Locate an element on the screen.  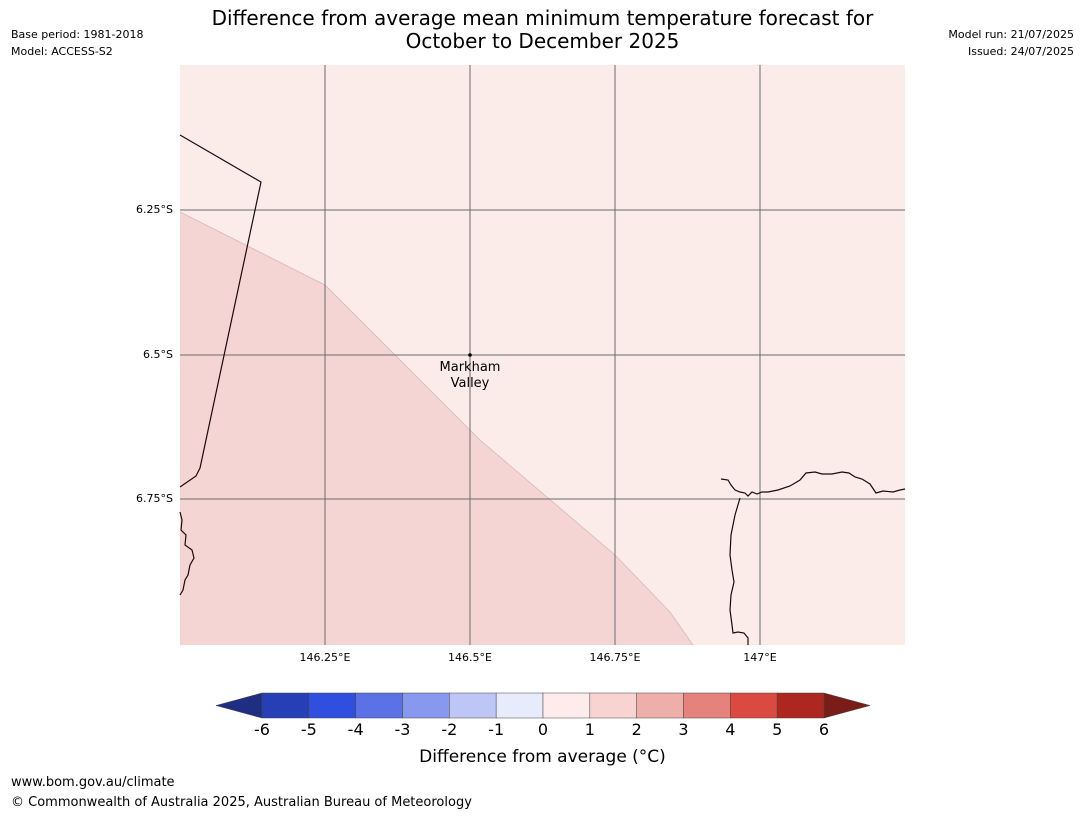
colorbar-tick-label: 0 is located at coordinates (543, 729).